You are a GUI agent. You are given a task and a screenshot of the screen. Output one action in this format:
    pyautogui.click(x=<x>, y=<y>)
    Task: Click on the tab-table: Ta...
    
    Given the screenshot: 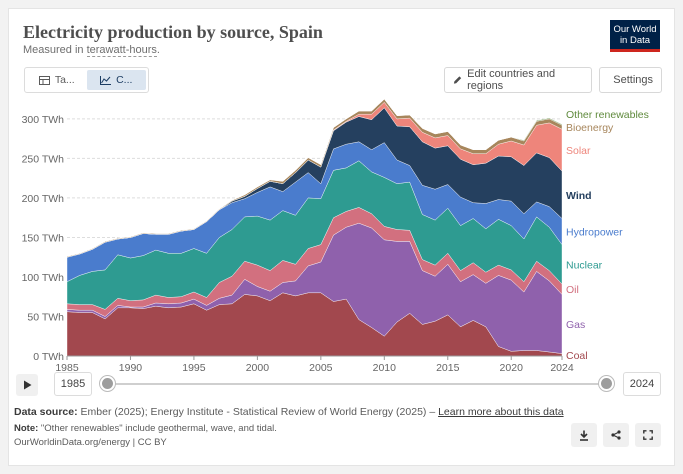 What is the action you would take?
    pyautogui.click(x=57, y=80)
    